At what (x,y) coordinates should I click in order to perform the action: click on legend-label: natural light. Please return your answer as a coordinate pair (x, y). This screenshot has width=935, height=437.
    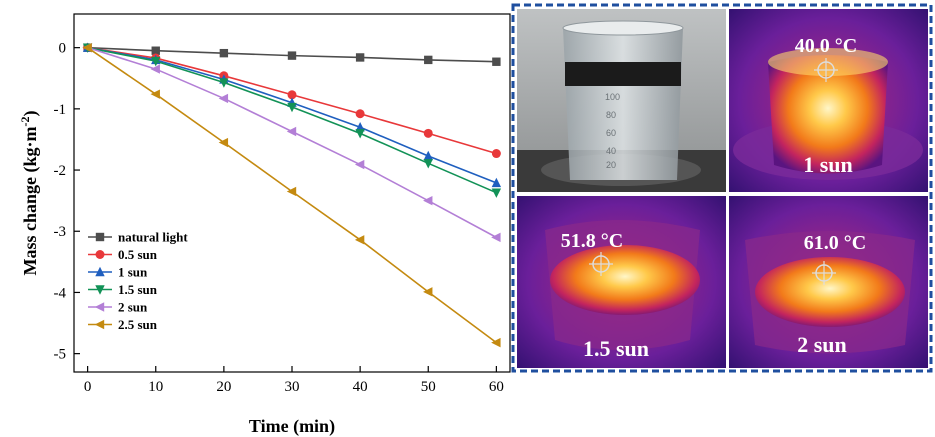
    Looking at the image, I should click on (153, 237).